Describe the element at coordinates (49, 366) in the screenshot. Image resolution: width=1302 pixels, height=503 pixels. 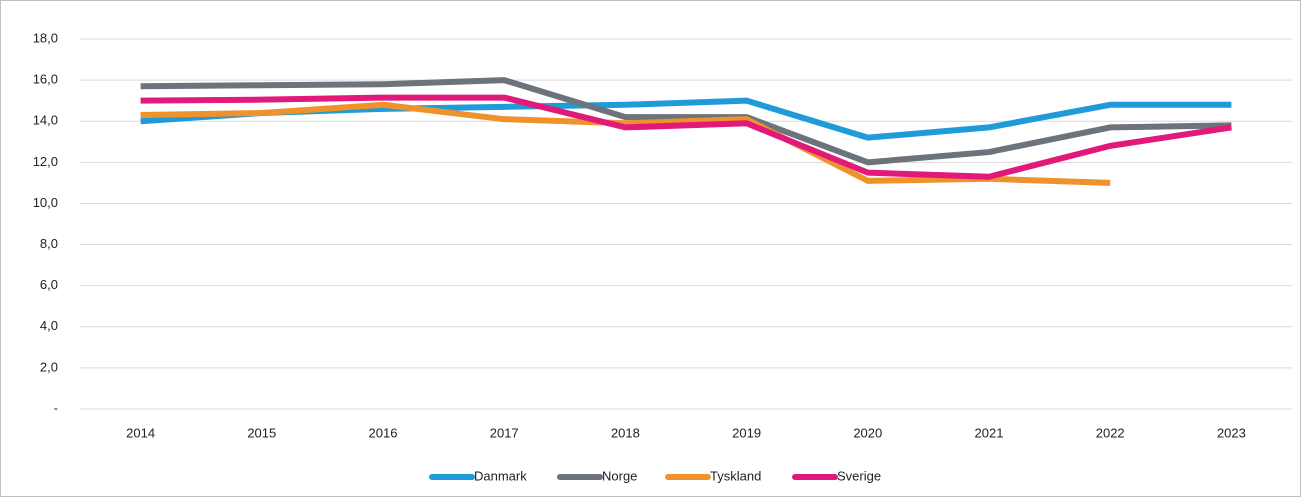
I see `y-tick-label: 2,0` at that location.